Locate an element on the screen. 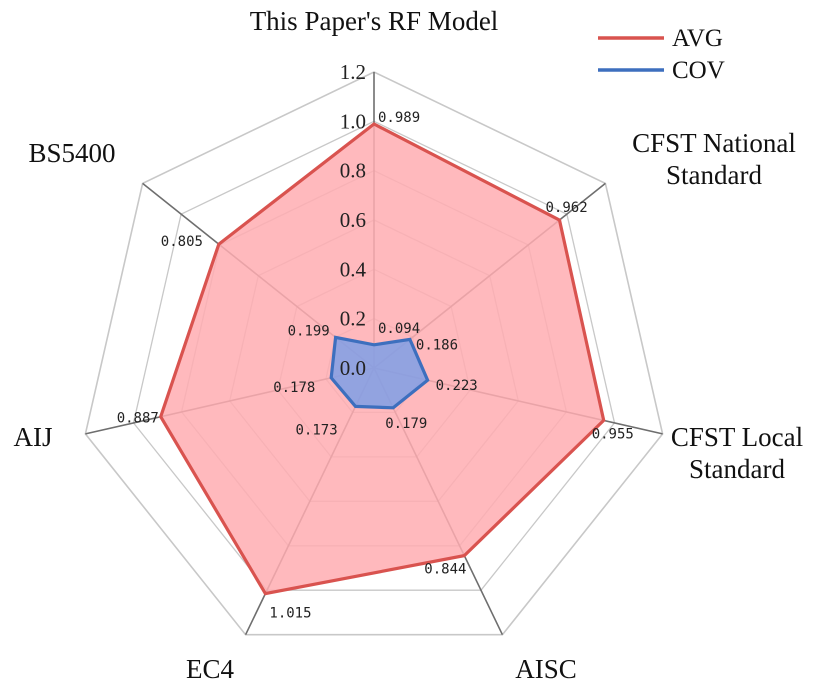 Image resolution: width=820 pixels, height=694 pixels. series-cov-area is located at coordinates (379, 372).